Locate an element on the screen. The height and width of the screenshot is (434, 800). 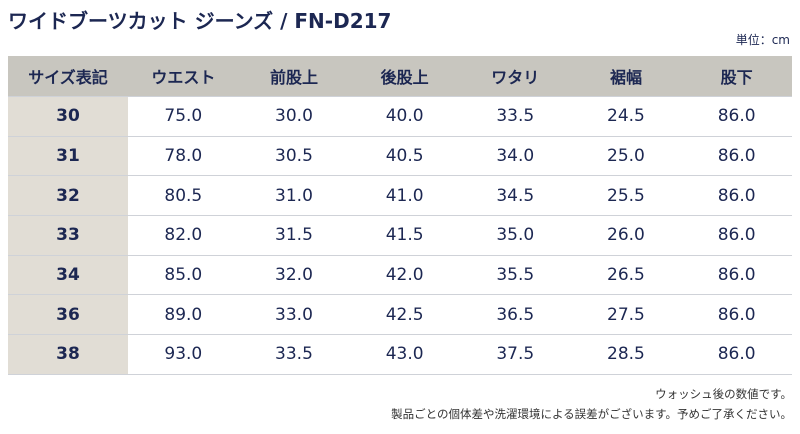
table-row: 30 75.0 30.0 40.0 33.5 24.5 86.0 is located at coordinates (400, 116).